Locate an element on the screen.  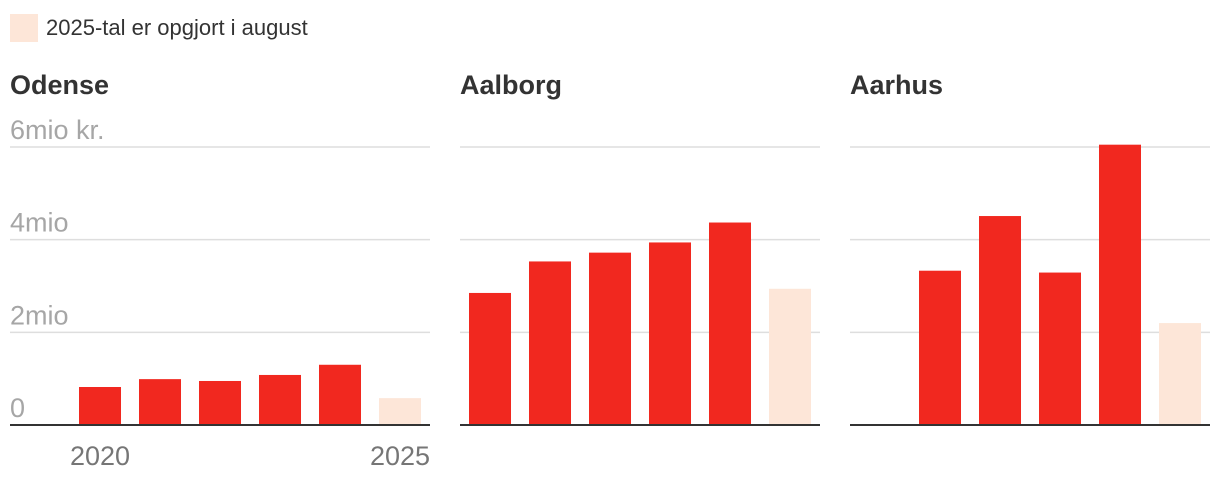
y-tick-label: 0 is located at coordinates (17, 408).